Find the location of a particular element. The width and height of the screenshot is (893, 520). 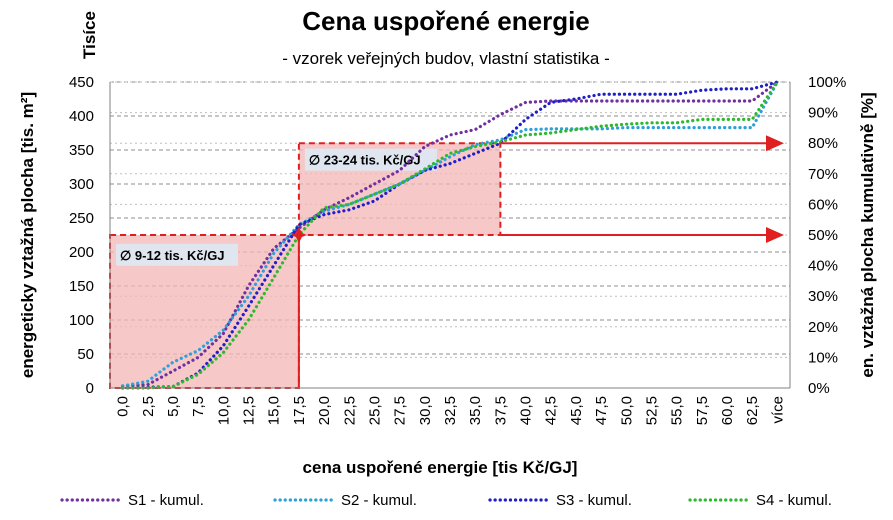

x-tick-label: 5,0 is located at coordinates (173, 406).